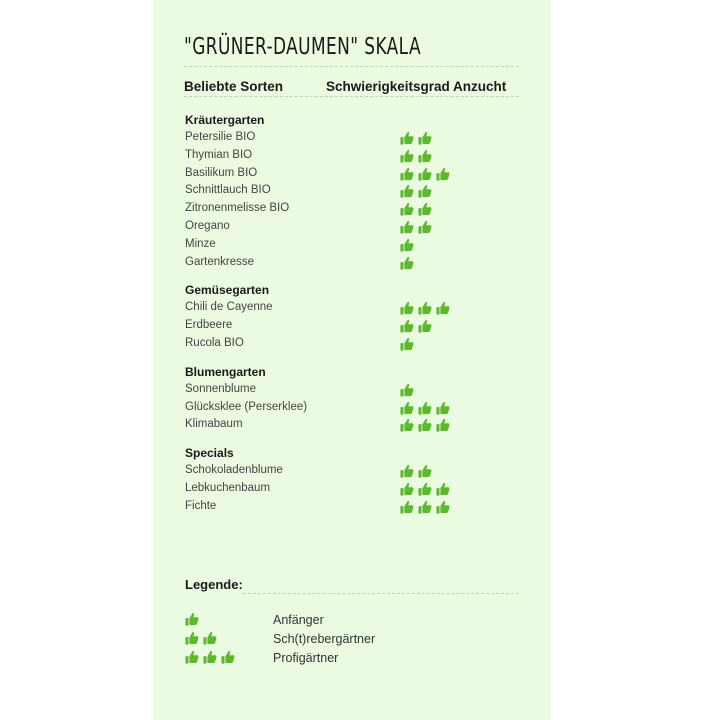 The height and width of the screenshot is (720, 720). I want to click on list-item: Schnittlauch BIO, so click(355, 191).